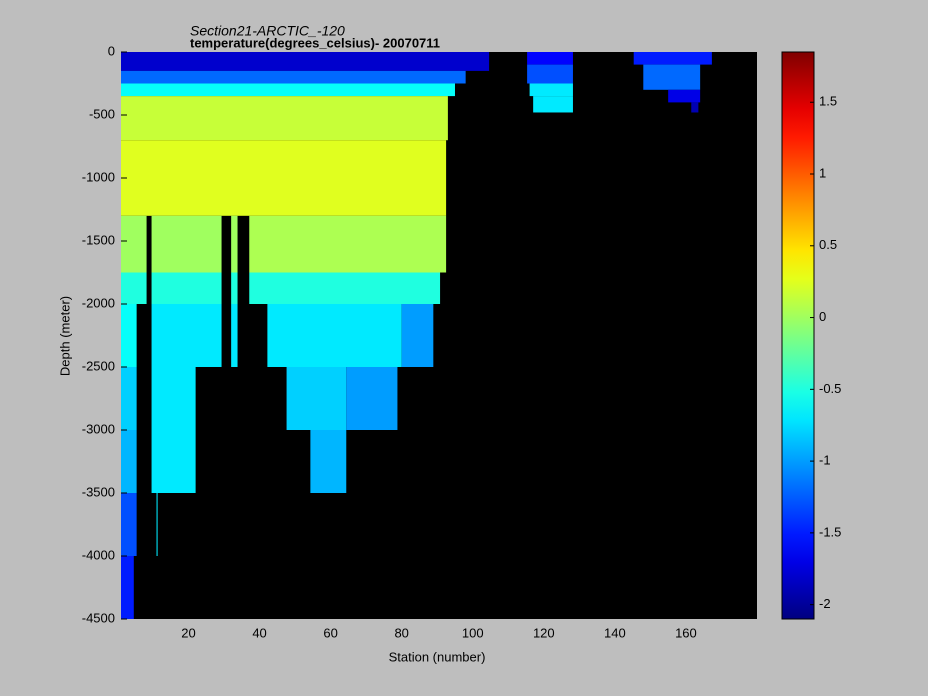  What do you see at coordinates (825, 603) in the screenshot?
I see `colorbar-tick-label: -2` at bounding box center [825, 603].